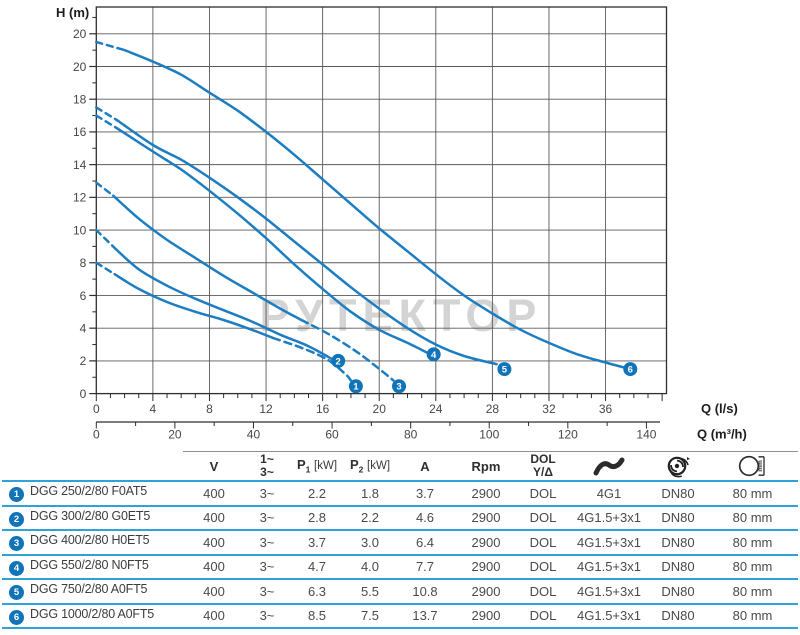  What do you see at coordinates (568, 435) in the screenshot?
I see `svg-text: 120` at bounding box center [568, 435].